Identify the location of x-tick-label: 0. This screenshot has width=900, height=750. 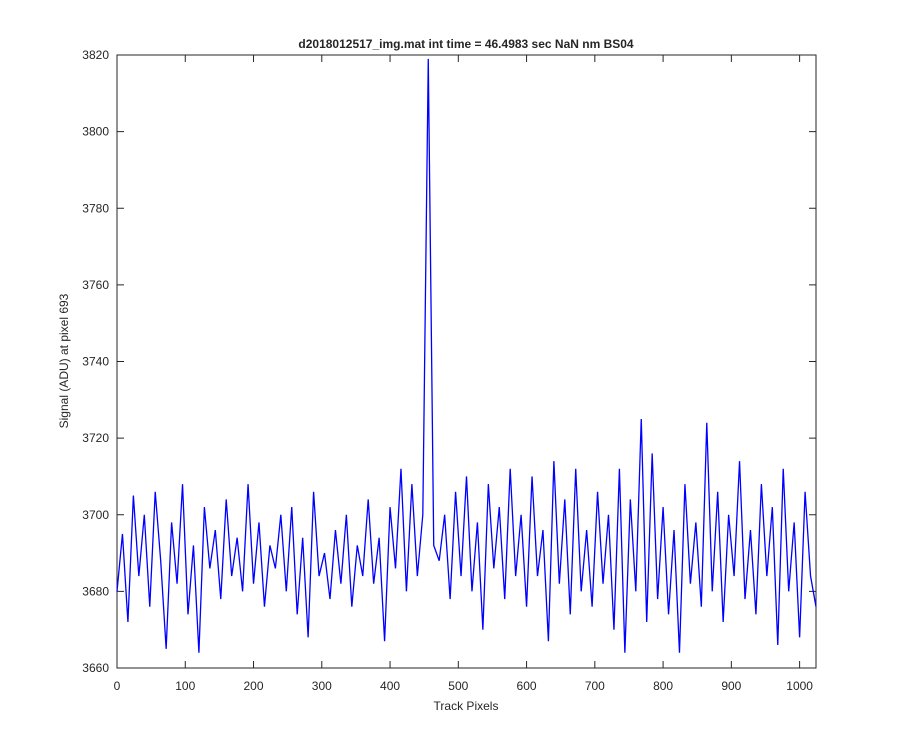
(117, 686).